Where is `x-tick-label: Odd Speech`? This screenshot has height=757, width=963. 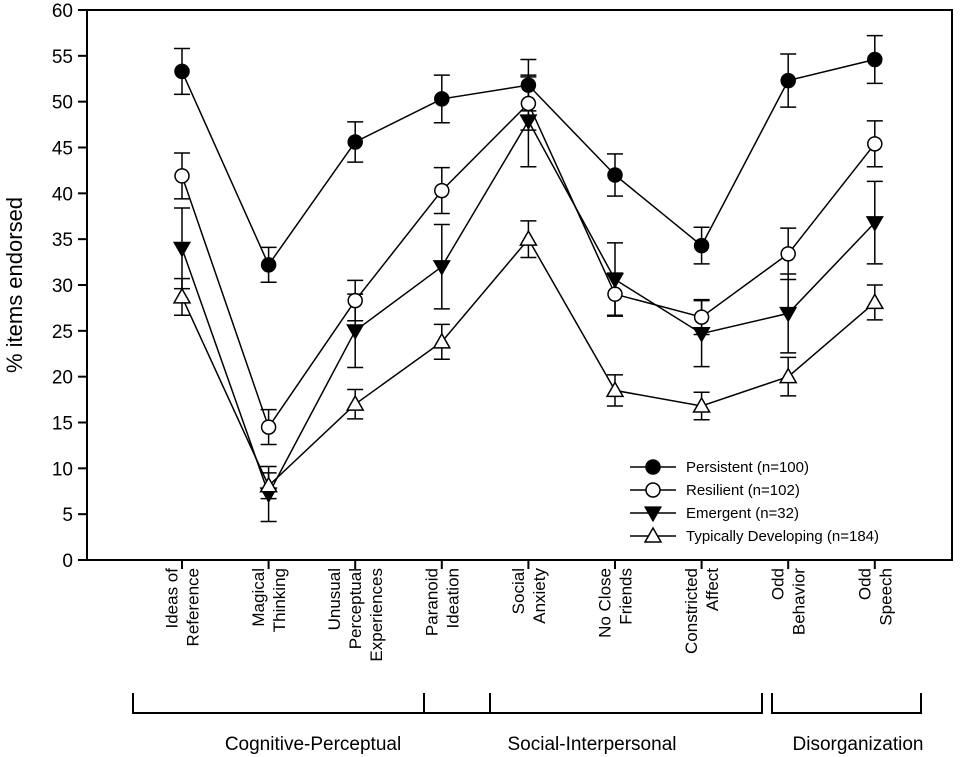
x-tick-label: Odd Speech is located at coordinates (875, 597).